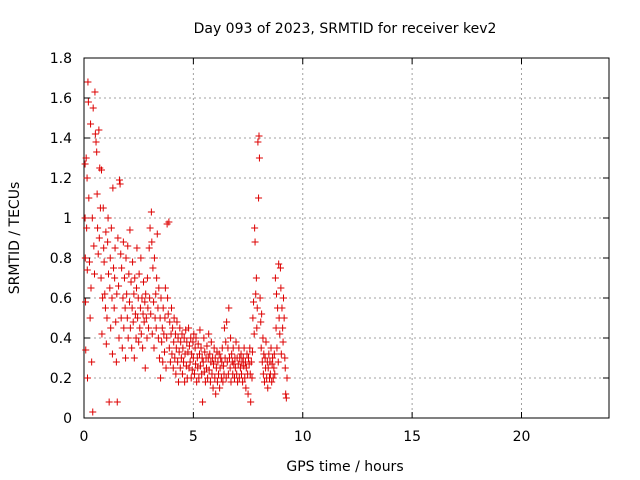  I want to click on y-tick-label: 0.6, so click(61, 299).